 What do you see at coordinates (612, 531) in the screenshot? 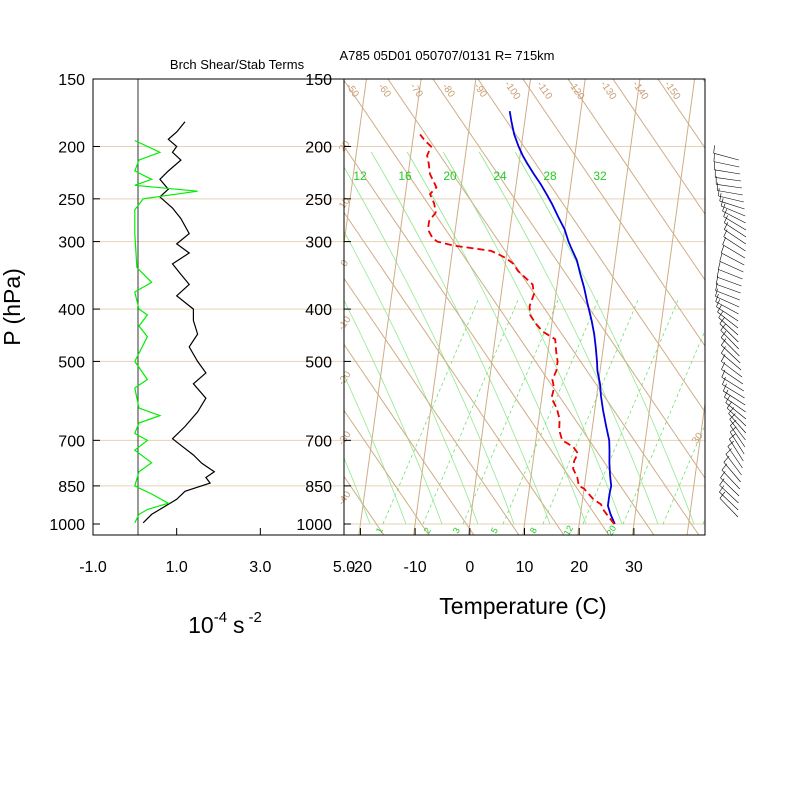
I see `mixing-ratio-label: 20` at bounding box center [612, 531].